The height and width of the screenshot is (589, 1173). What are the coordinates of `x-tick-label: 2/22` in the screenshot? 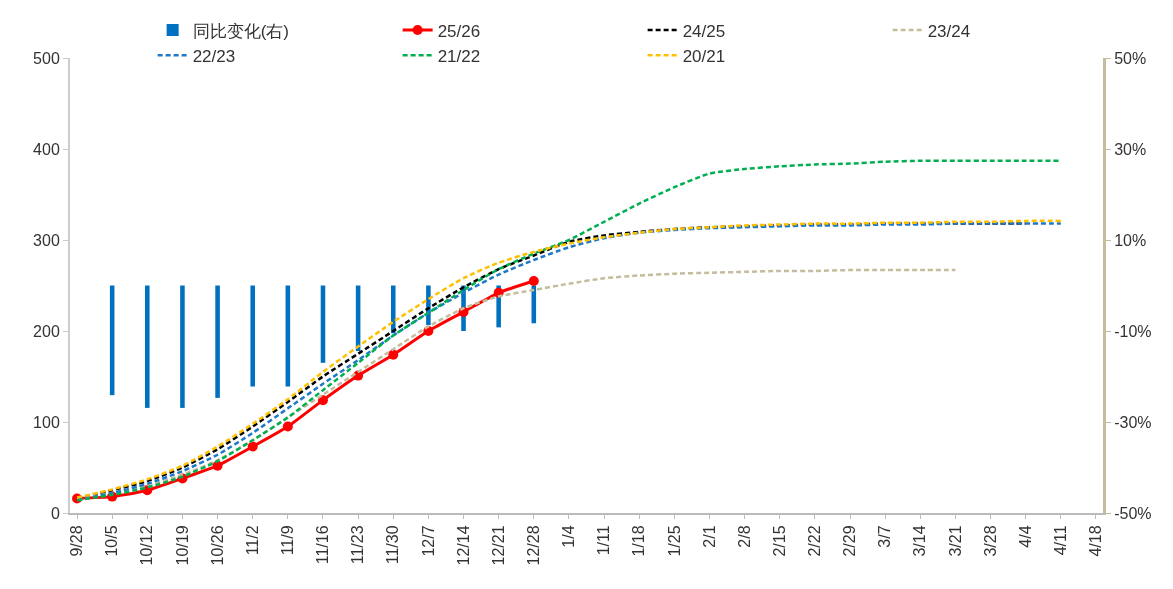 It's located at (815, 541).